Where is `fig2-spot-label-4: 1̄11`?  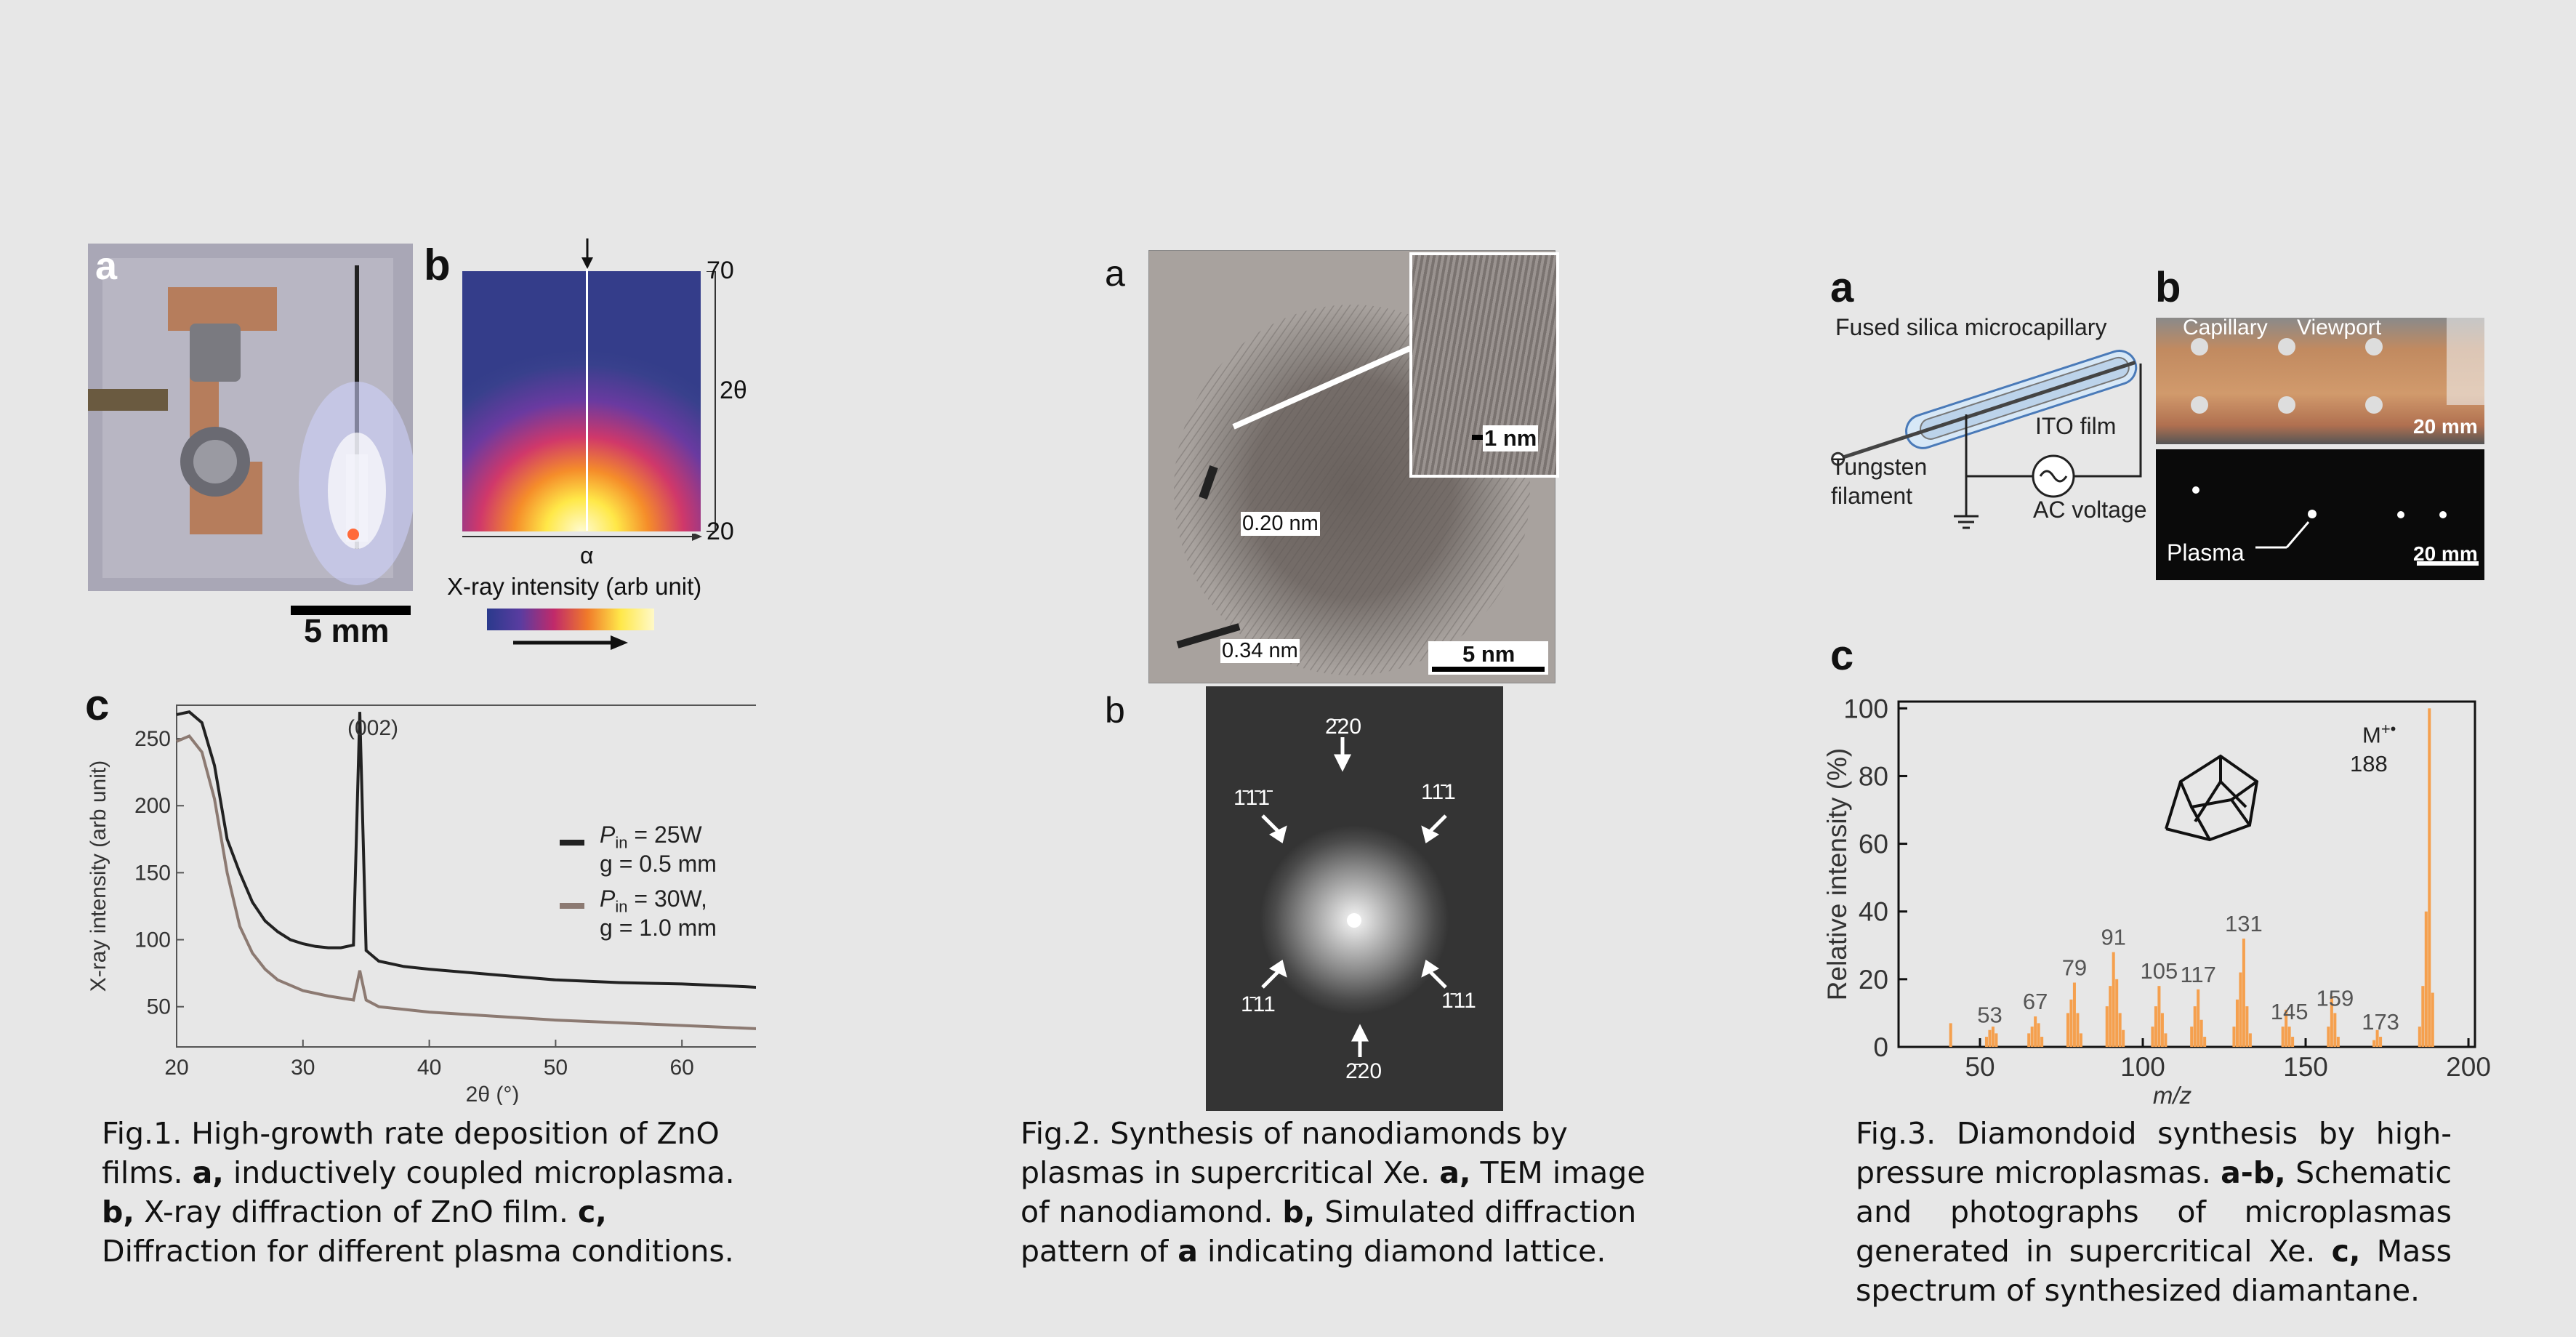 fig2-spot-label-4: 1̄11 is located at coordinates (1258, 1004).